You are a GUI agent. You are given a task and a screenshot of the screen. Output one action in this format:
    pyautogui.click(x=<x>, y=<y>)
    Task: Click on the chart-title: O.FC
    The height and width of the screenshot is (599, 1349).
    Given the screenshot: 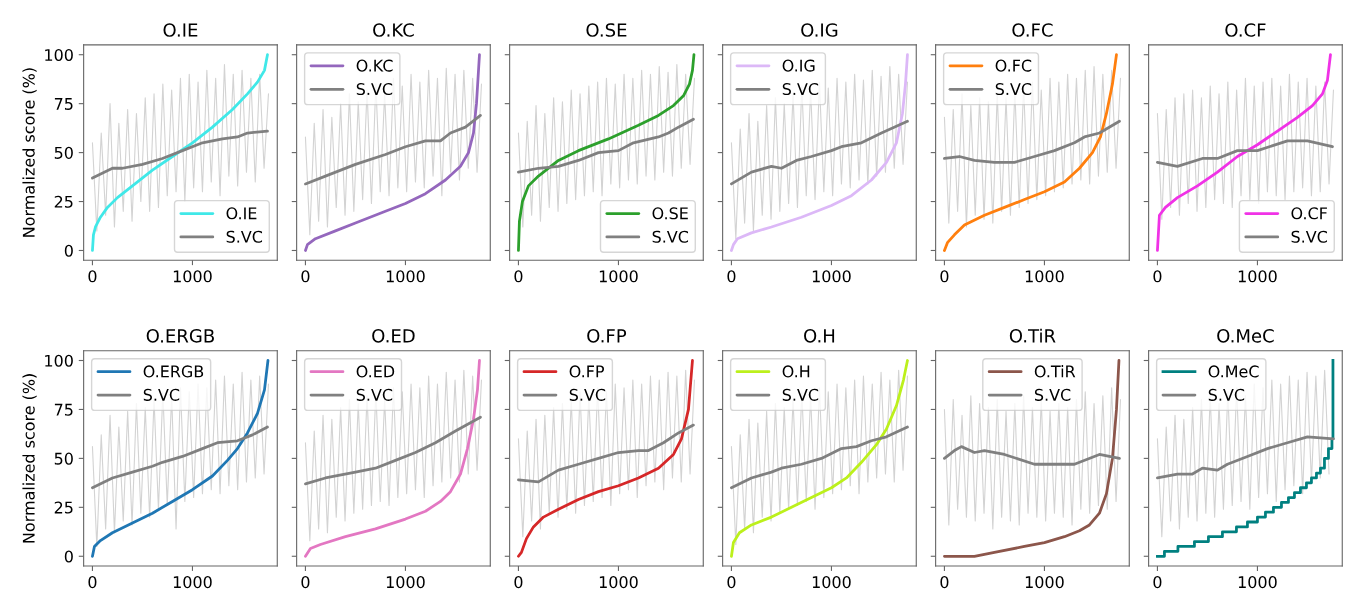 What is the action you would take?
    pyautogui.click(x=1032, y=30)
    